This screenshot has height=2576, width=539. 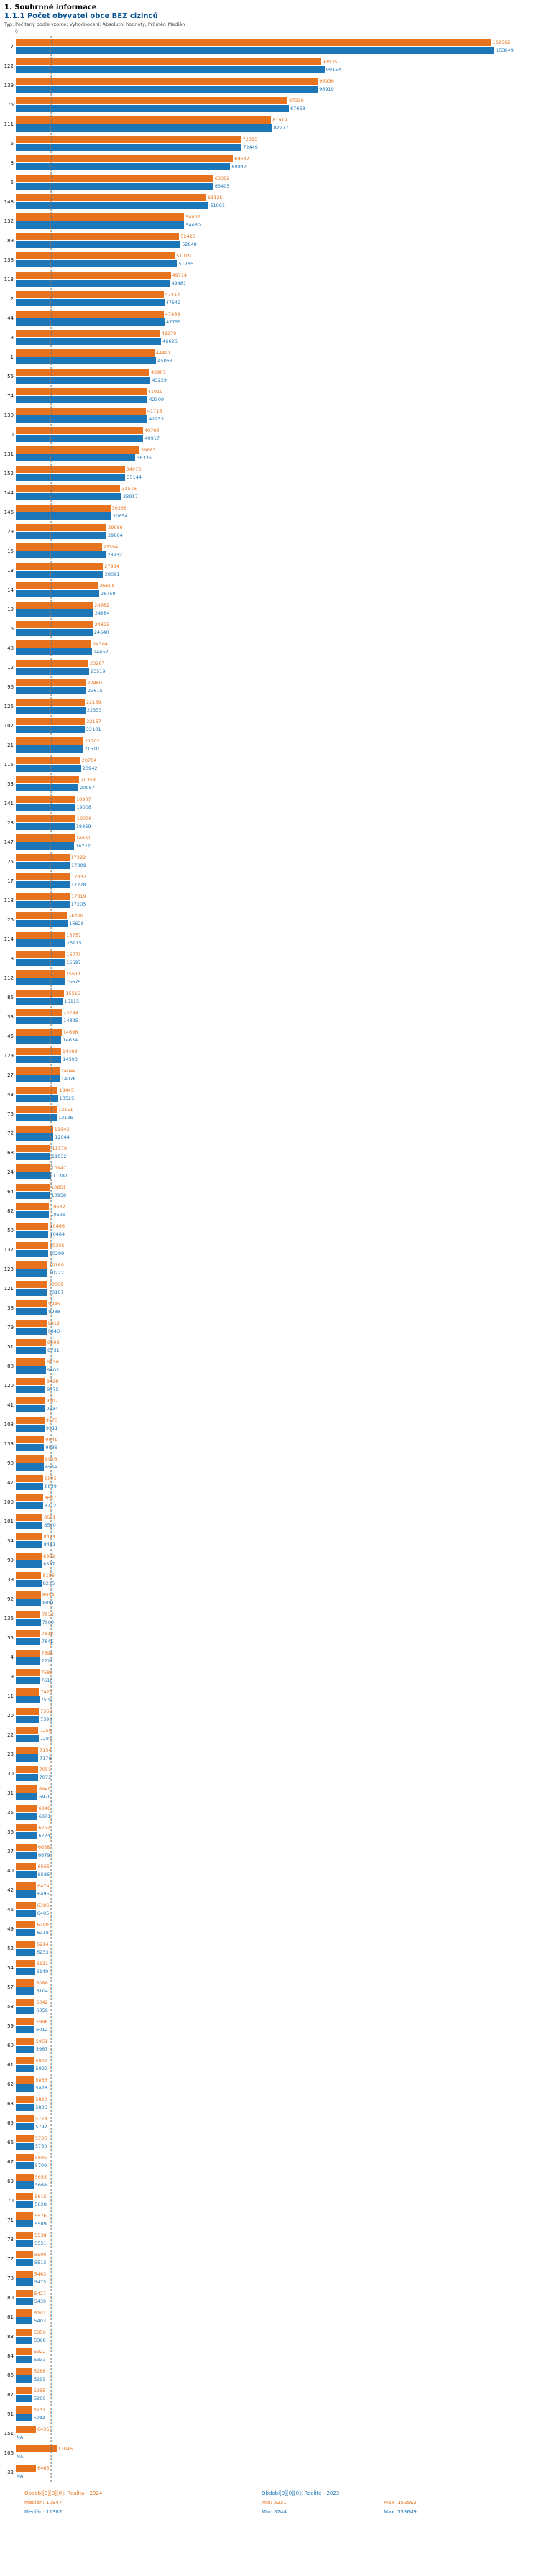 I want to click on row-bars: R2024 29086 R2023 29064, so click(x=276, y=531).